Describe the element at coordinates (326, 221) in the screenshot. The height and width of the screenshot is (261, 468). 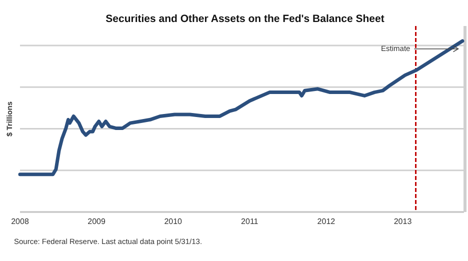
I see `x-tick-label: 2012` at that location.